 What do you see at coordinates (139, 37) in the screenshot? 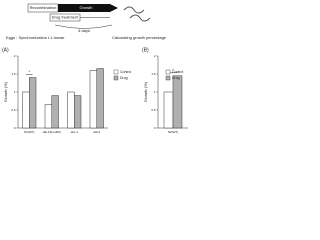
I see `end-label: Calculating growth percentage` at bounding box center [139, 37].